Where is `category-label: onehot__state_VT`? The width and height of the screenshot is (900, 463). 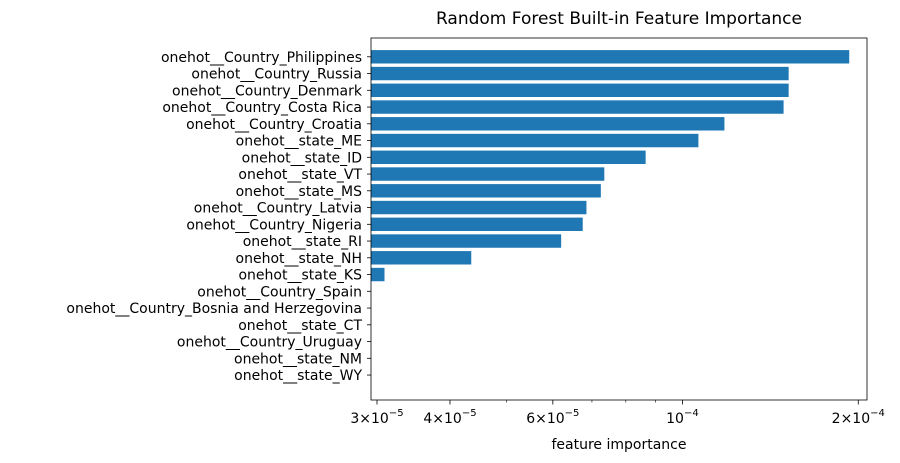
category-label: onehot__state_VT is located at coordinates (300, 175).